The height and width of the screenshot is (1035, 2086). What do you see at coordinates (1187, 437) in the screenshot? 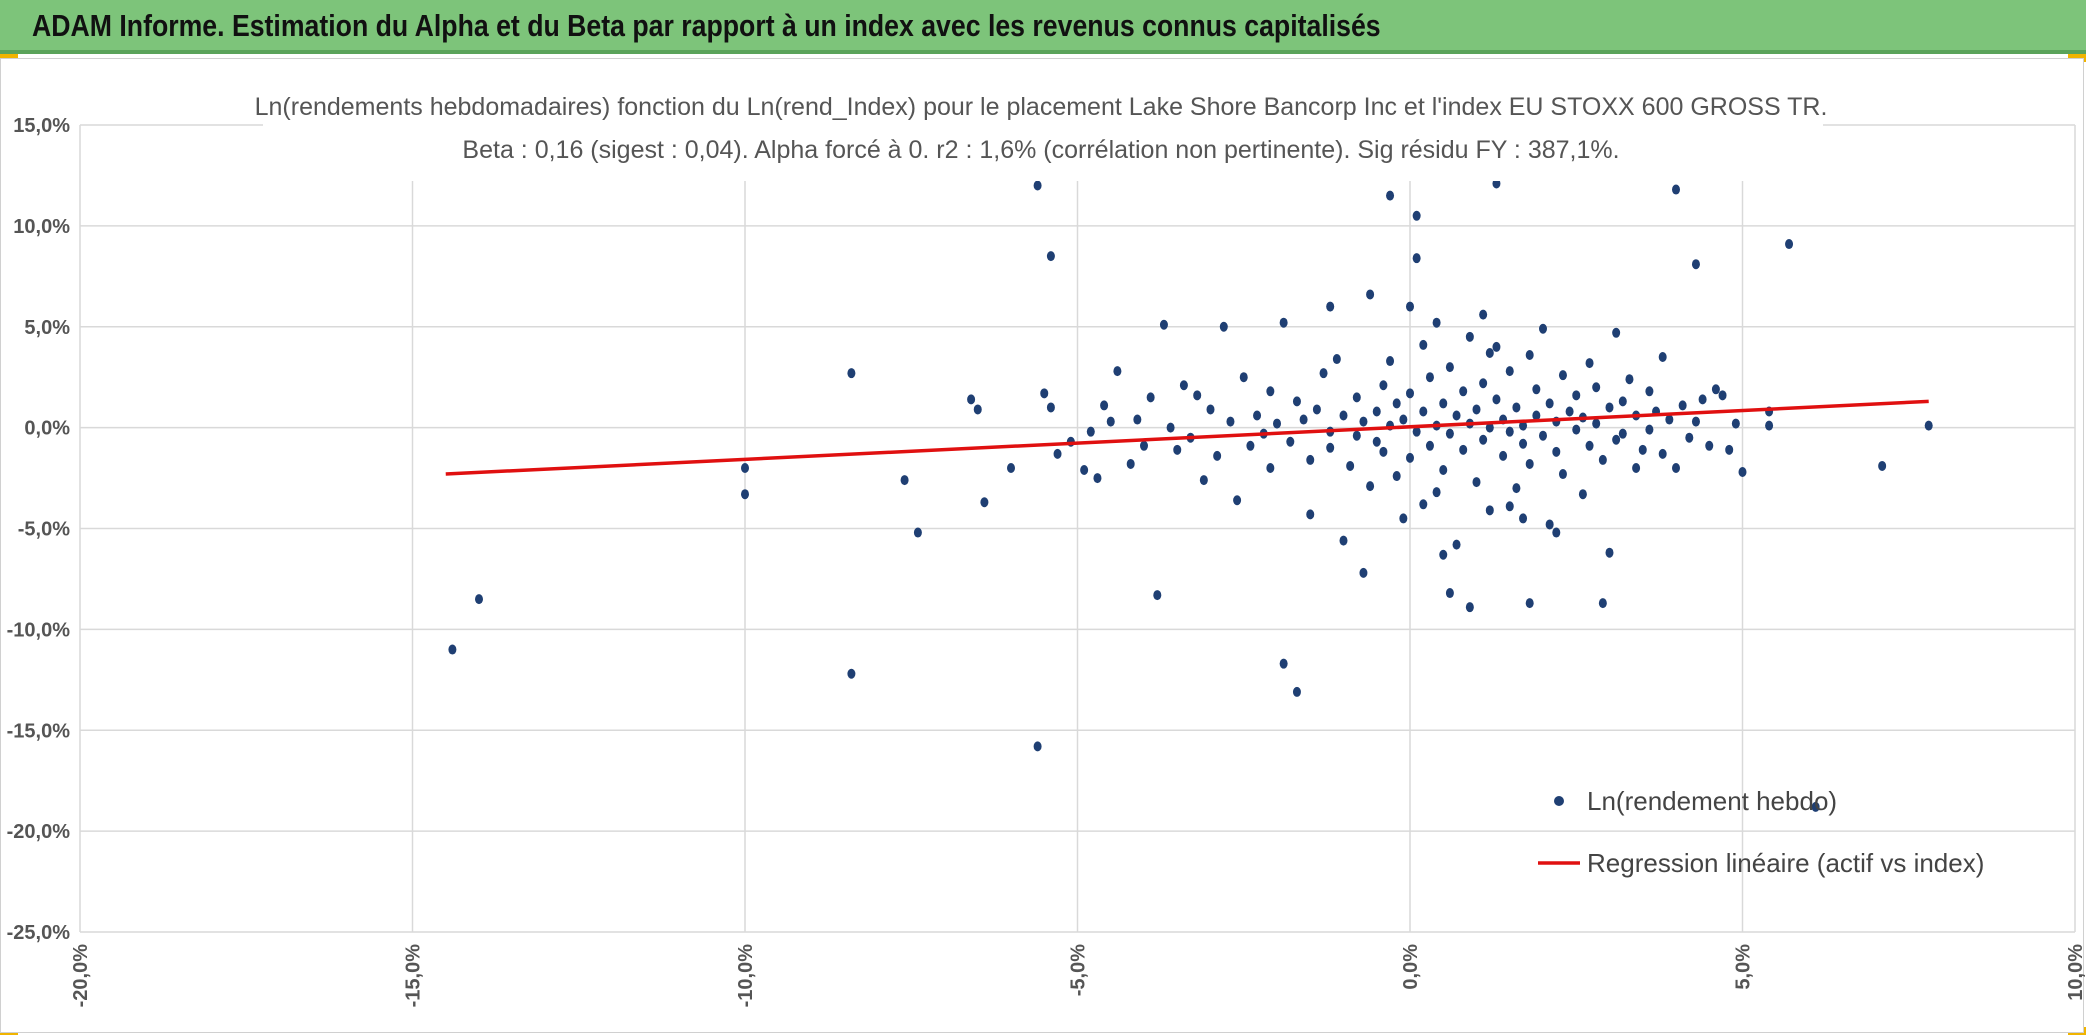
I see `regression-line` at bounding box center [1187, 437].